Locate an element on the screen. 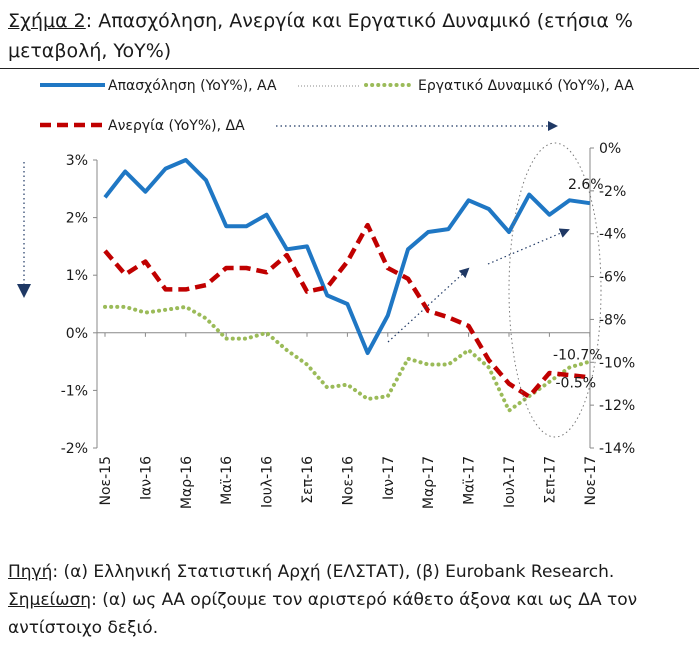 Image resolution: width=699 pixels, height=656 pixels. x-axis-tick-label: Νοε-15 is located at coordinates (106, 480).